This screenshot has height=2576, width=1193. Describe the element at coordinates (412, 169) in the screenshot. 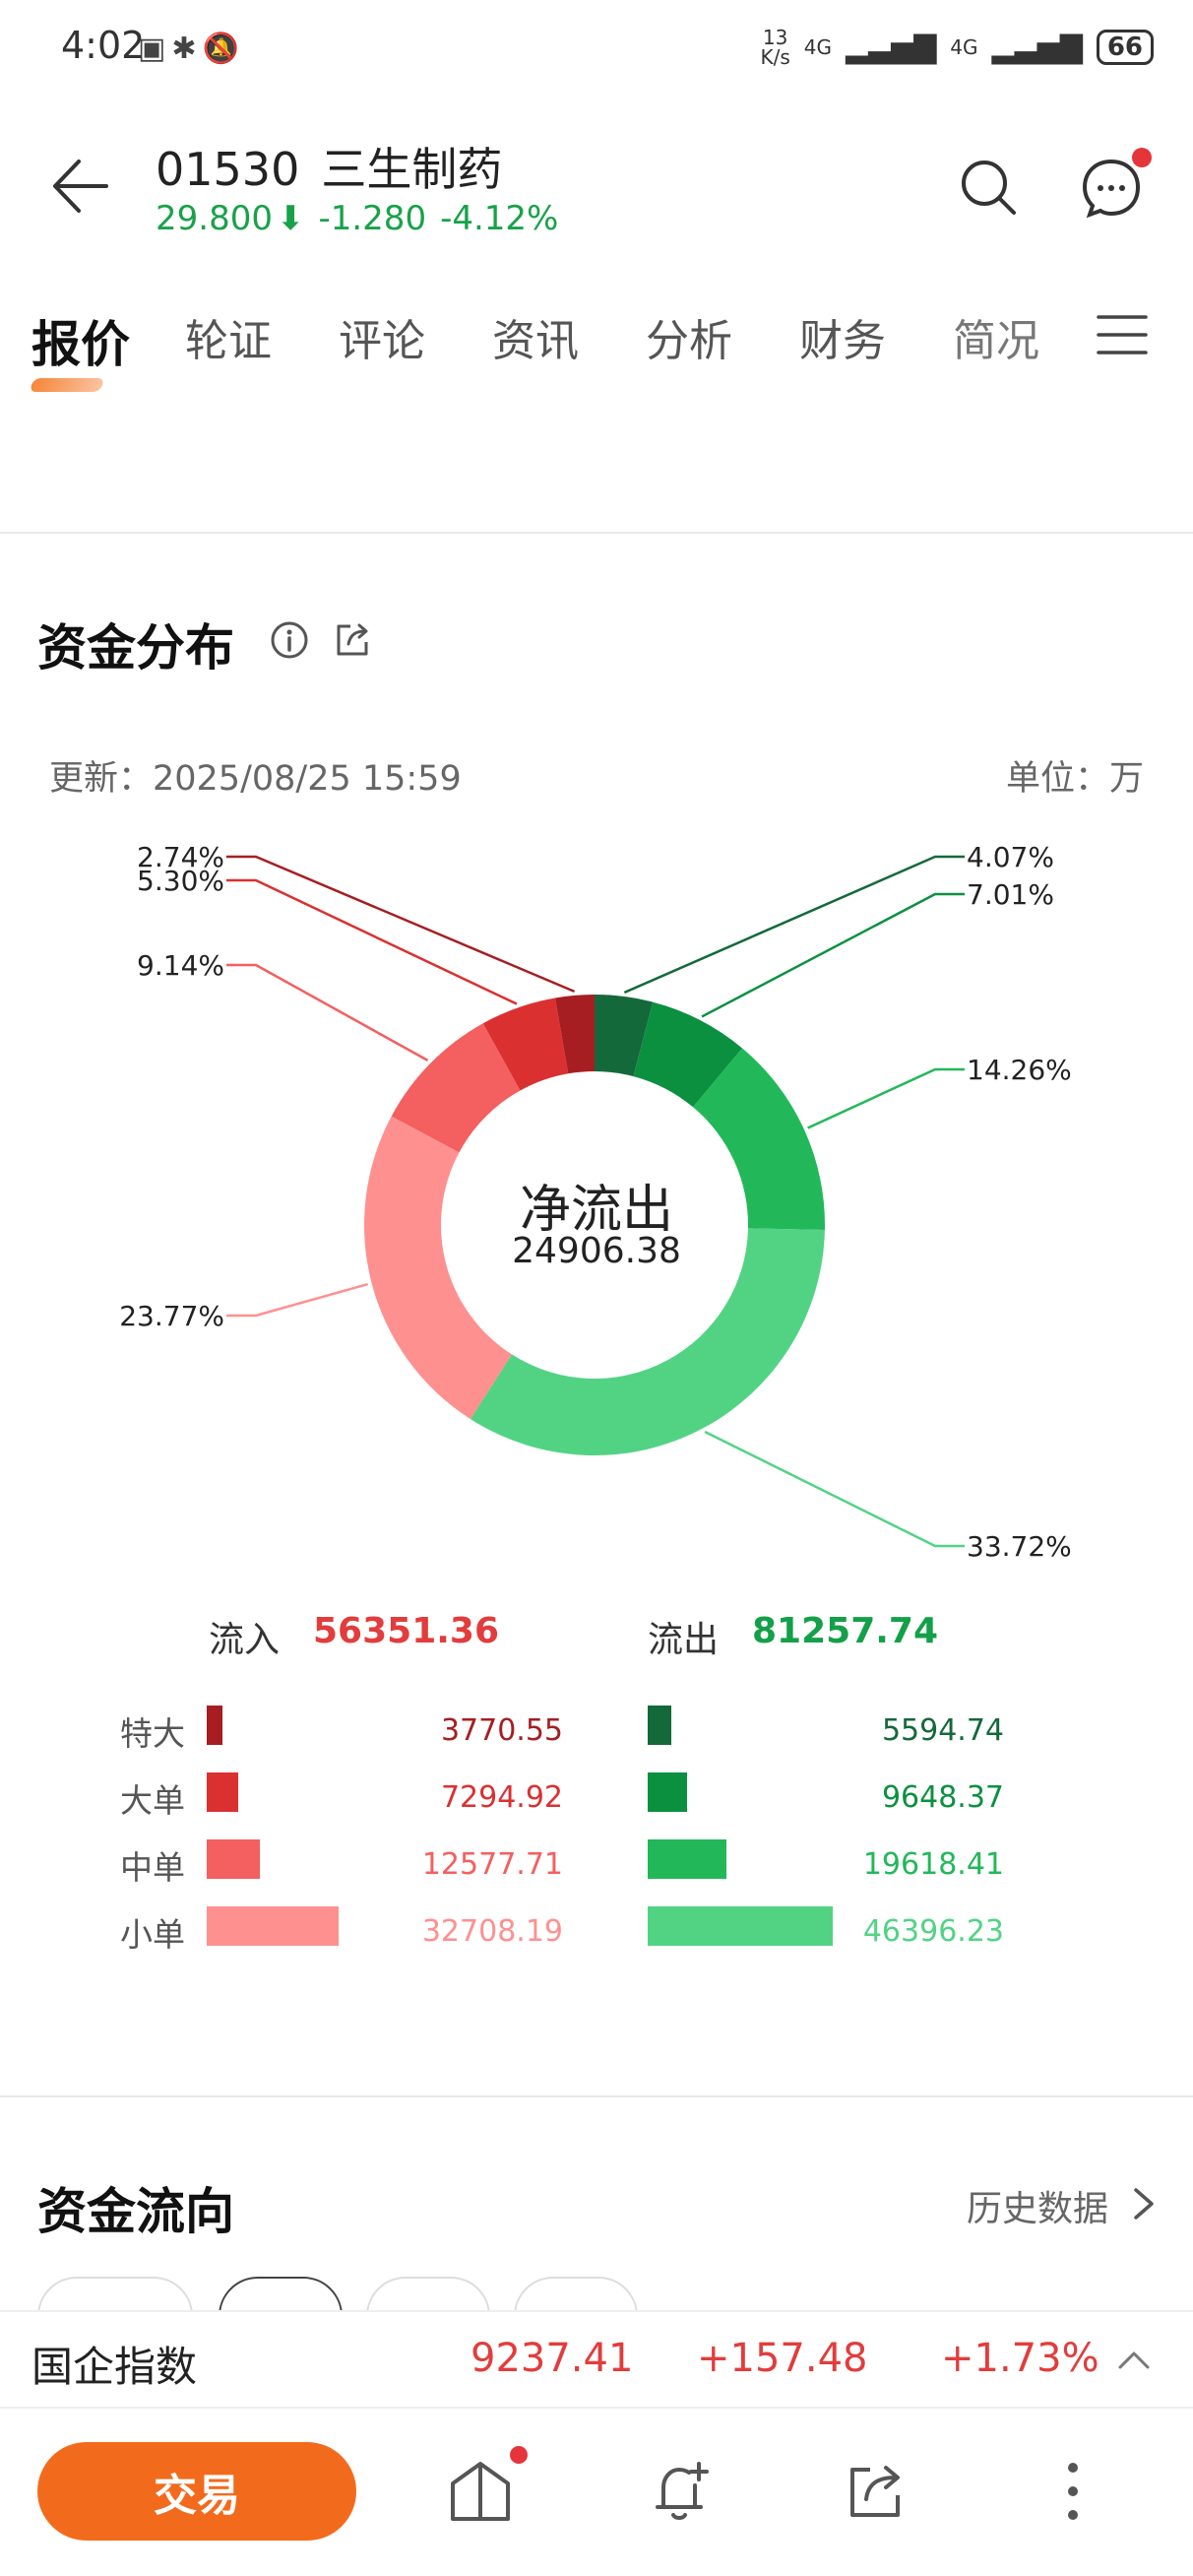

I see `stock-name: 三生制药` at that location.